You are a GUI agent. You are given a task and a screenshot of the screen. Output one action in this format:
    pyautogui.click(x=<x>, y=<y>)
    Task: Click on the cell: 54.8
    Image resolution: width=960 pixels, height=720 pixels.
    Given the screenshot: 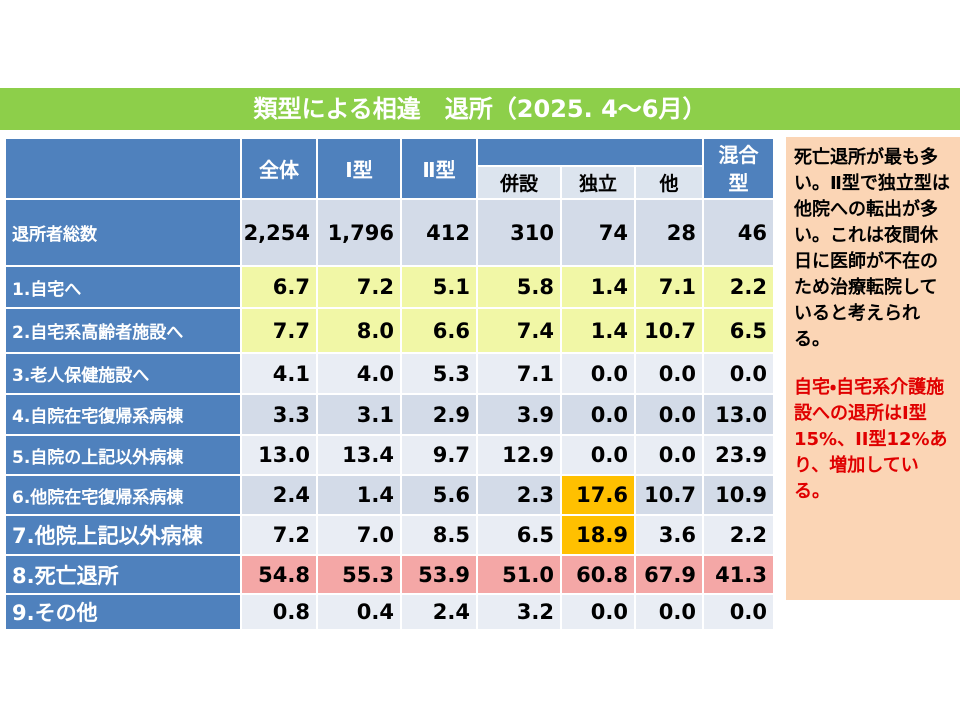 What is the action you would take?
    pyautogui.click(x=279, y=574)
    